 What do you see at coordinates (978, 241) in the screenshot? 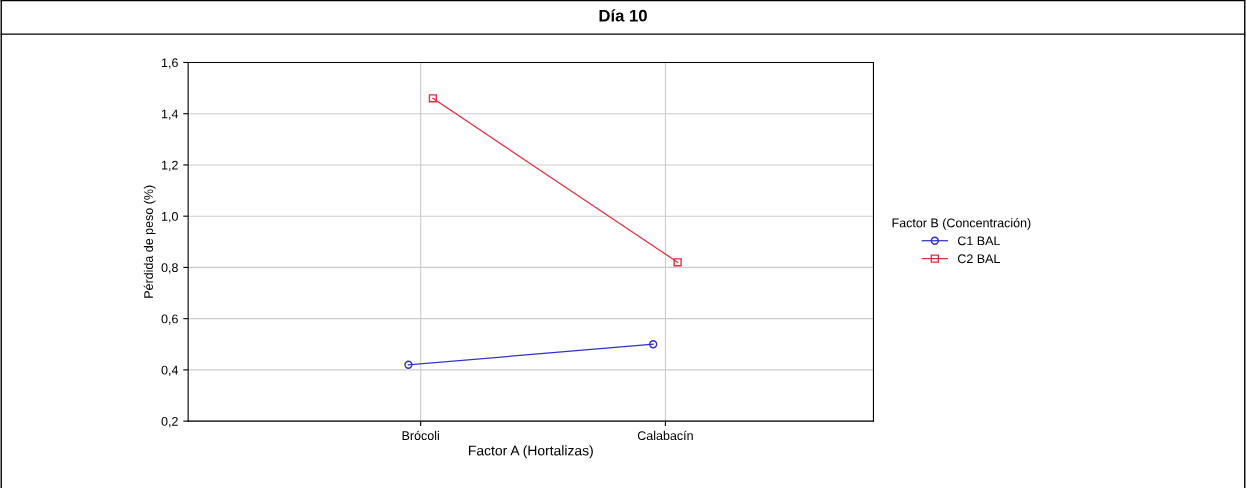
I see `legend-label: C1 BAL` at bounding box center [978, 241].